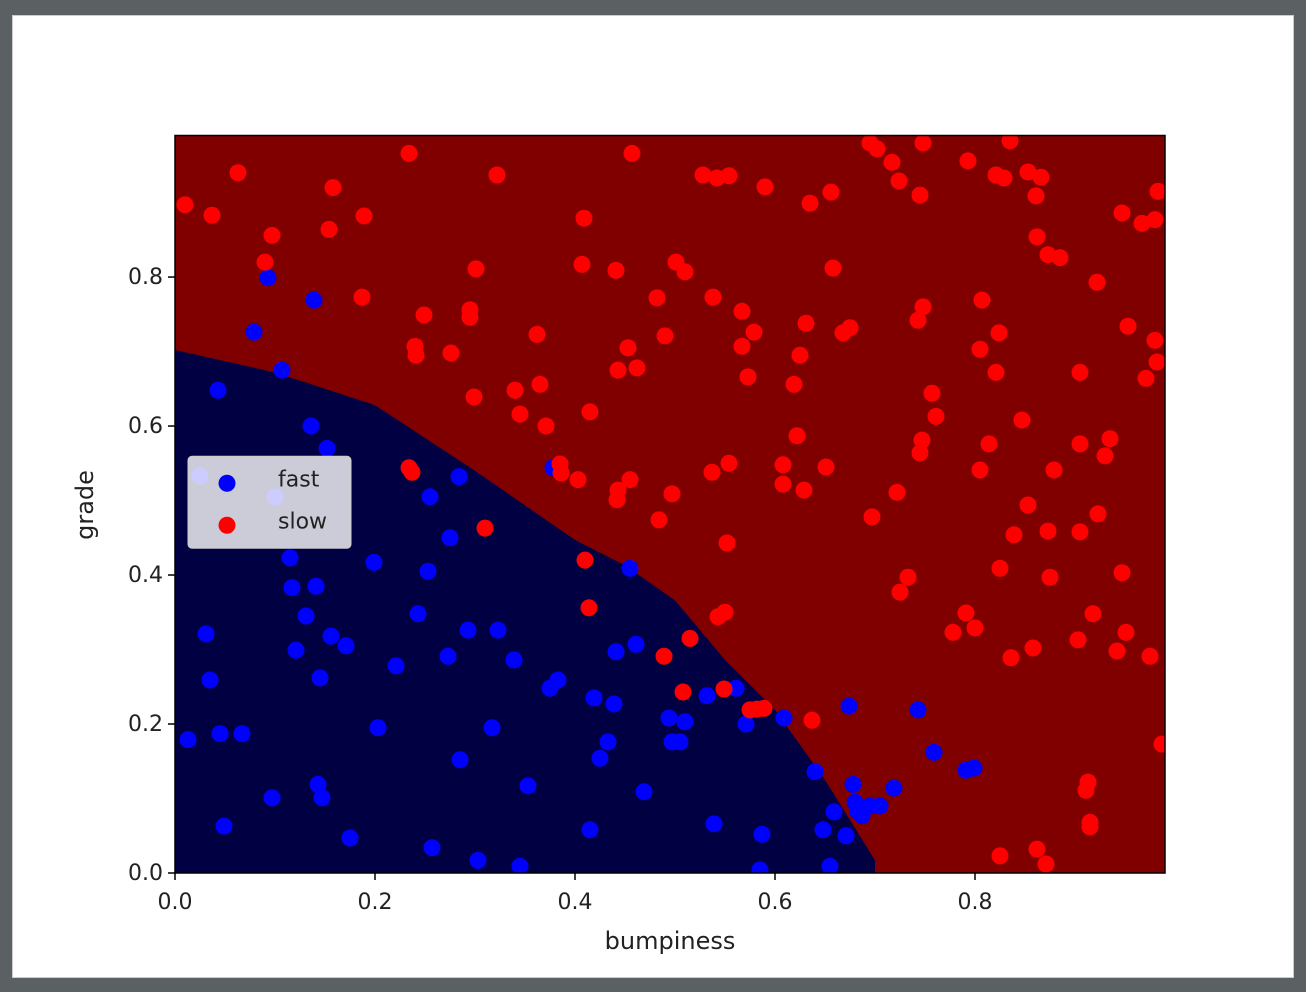 This screenshot has width=1306, height=992. I want to click on x-tick-label: 0.0, so click(175, 902).